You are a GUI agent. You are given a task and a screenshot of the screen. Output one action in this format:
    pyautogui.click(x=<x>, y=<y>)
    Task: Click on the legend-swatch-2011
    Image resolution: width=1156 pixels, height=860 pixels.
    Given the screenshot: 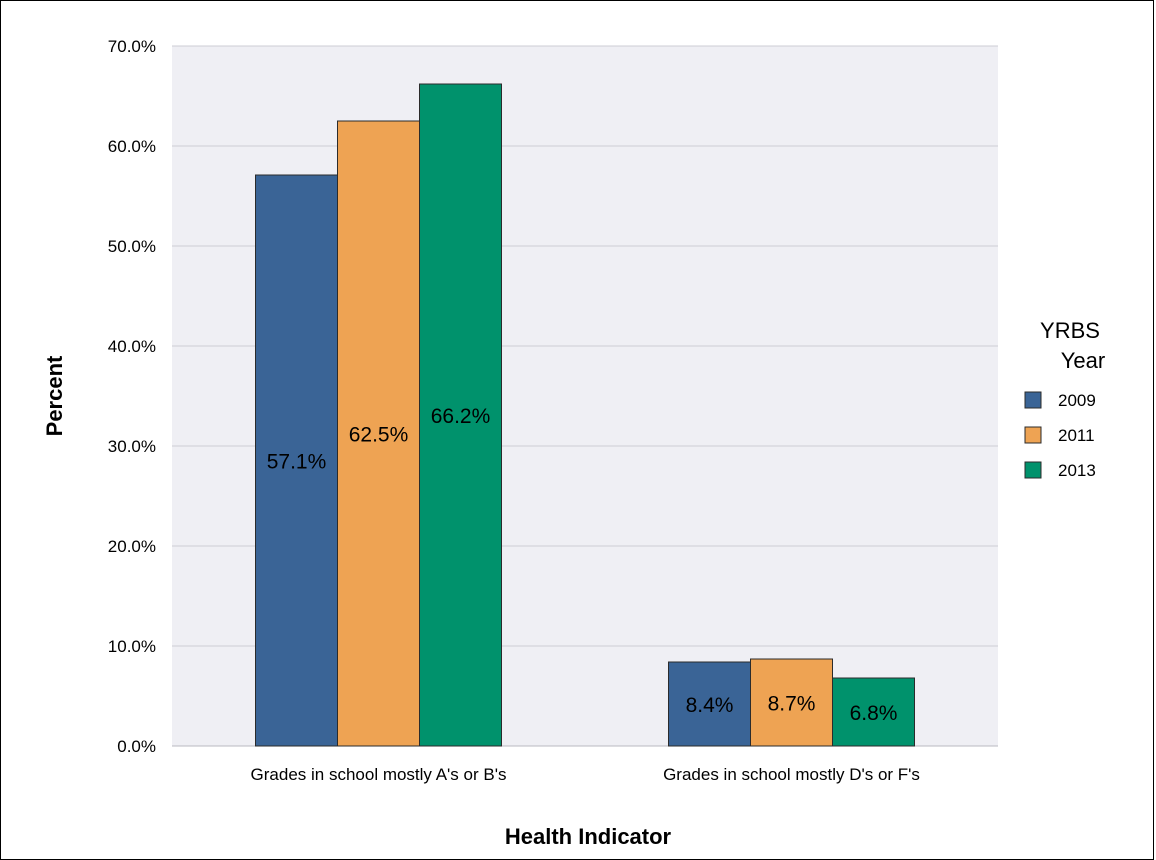 What is the action you would take?
    pyautogui.click(x=1033, y=435)
    